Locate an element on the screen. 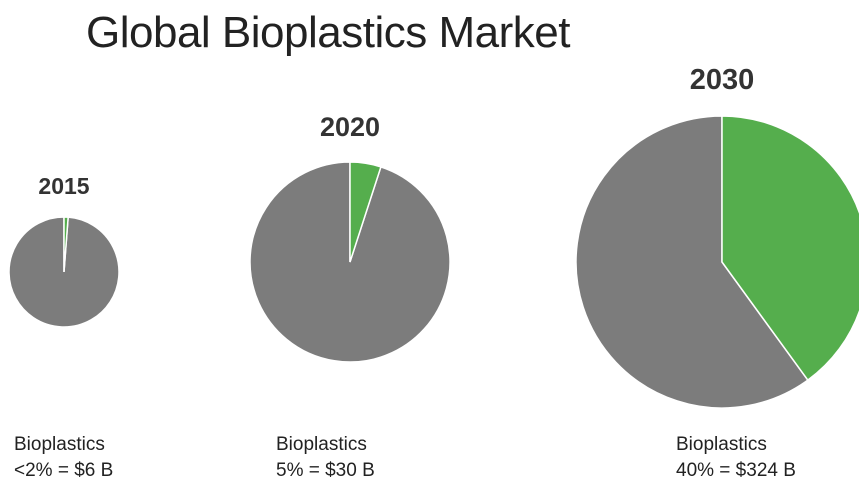 The height and width of the screenshot is (486, 859). caption-2030-line1: Bioplastics is located at coordinates (721, 444).